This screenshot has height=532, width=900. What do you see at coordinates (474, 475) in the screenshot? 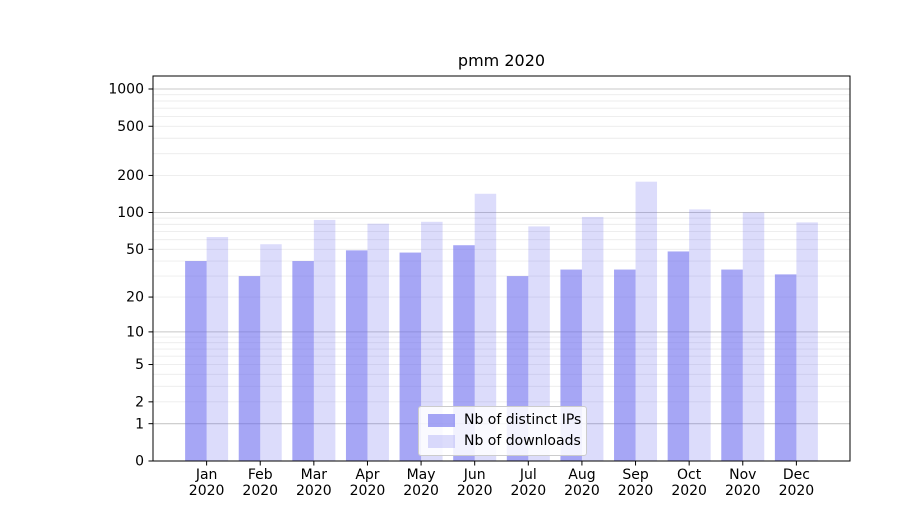
I see `x-tick-label-month: Jun` at bounding box center [474, 475].